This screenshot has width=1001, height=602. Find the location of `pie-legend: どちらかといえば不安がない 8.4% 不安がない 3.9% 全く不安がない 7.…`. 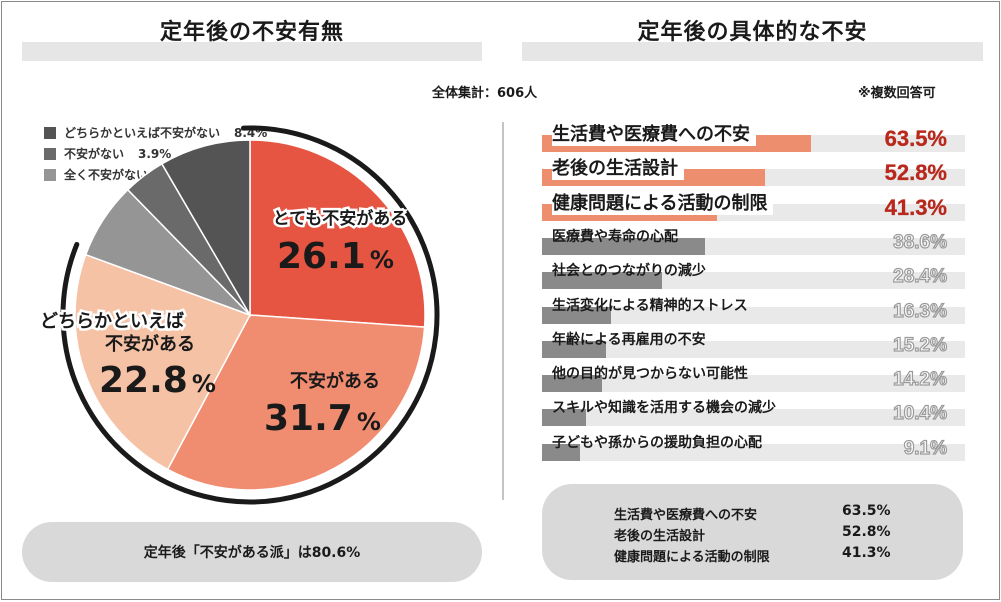

pie-legend: どちらかといえば不安がない 8.4% 不安がない 3.9% 全く不安がない 7.… is located at coordinates (155, 153).